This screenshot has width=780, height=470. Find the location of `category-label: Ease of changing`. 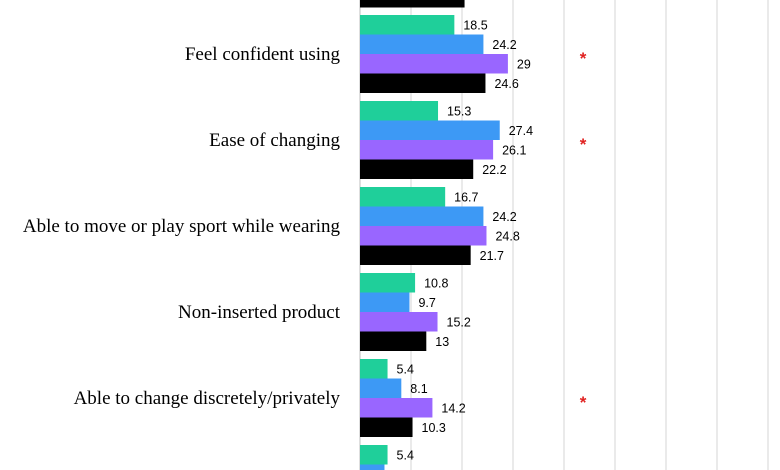

category-label: Ease of changing is located at coordinates (274, 140).